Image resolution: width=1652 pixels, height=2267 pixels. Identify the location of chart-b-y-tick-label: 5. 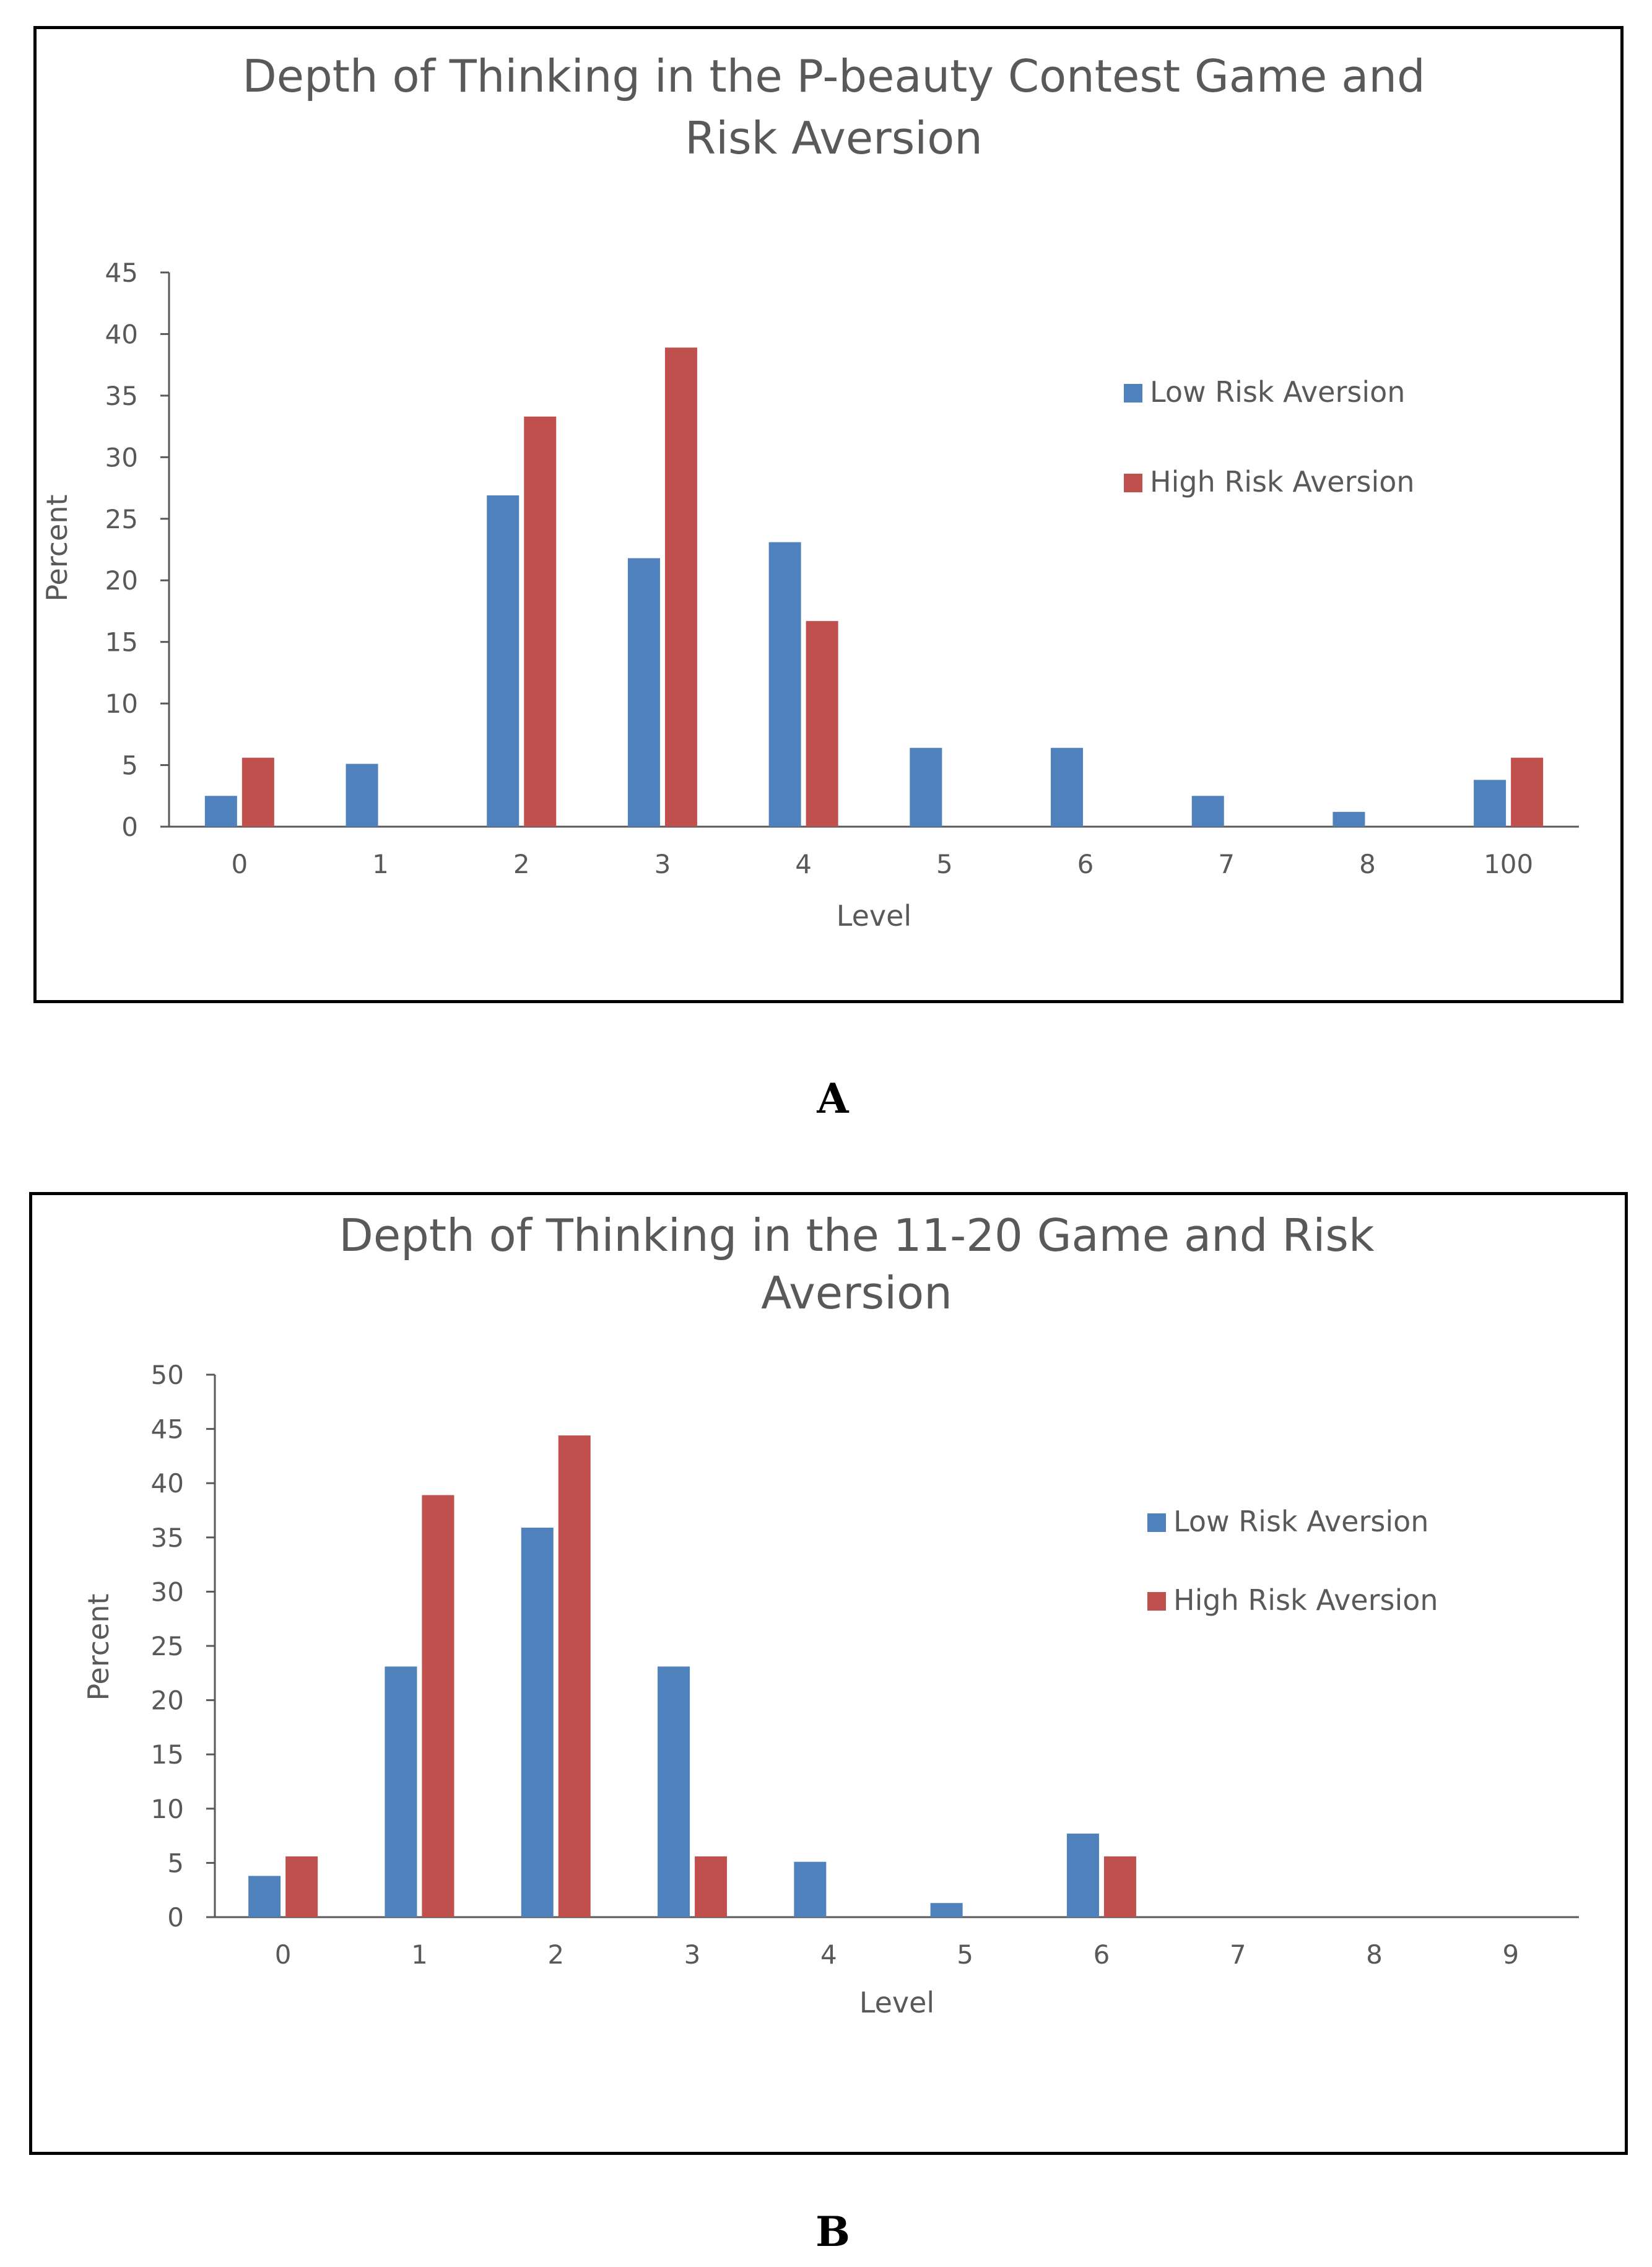
(176, 1863).